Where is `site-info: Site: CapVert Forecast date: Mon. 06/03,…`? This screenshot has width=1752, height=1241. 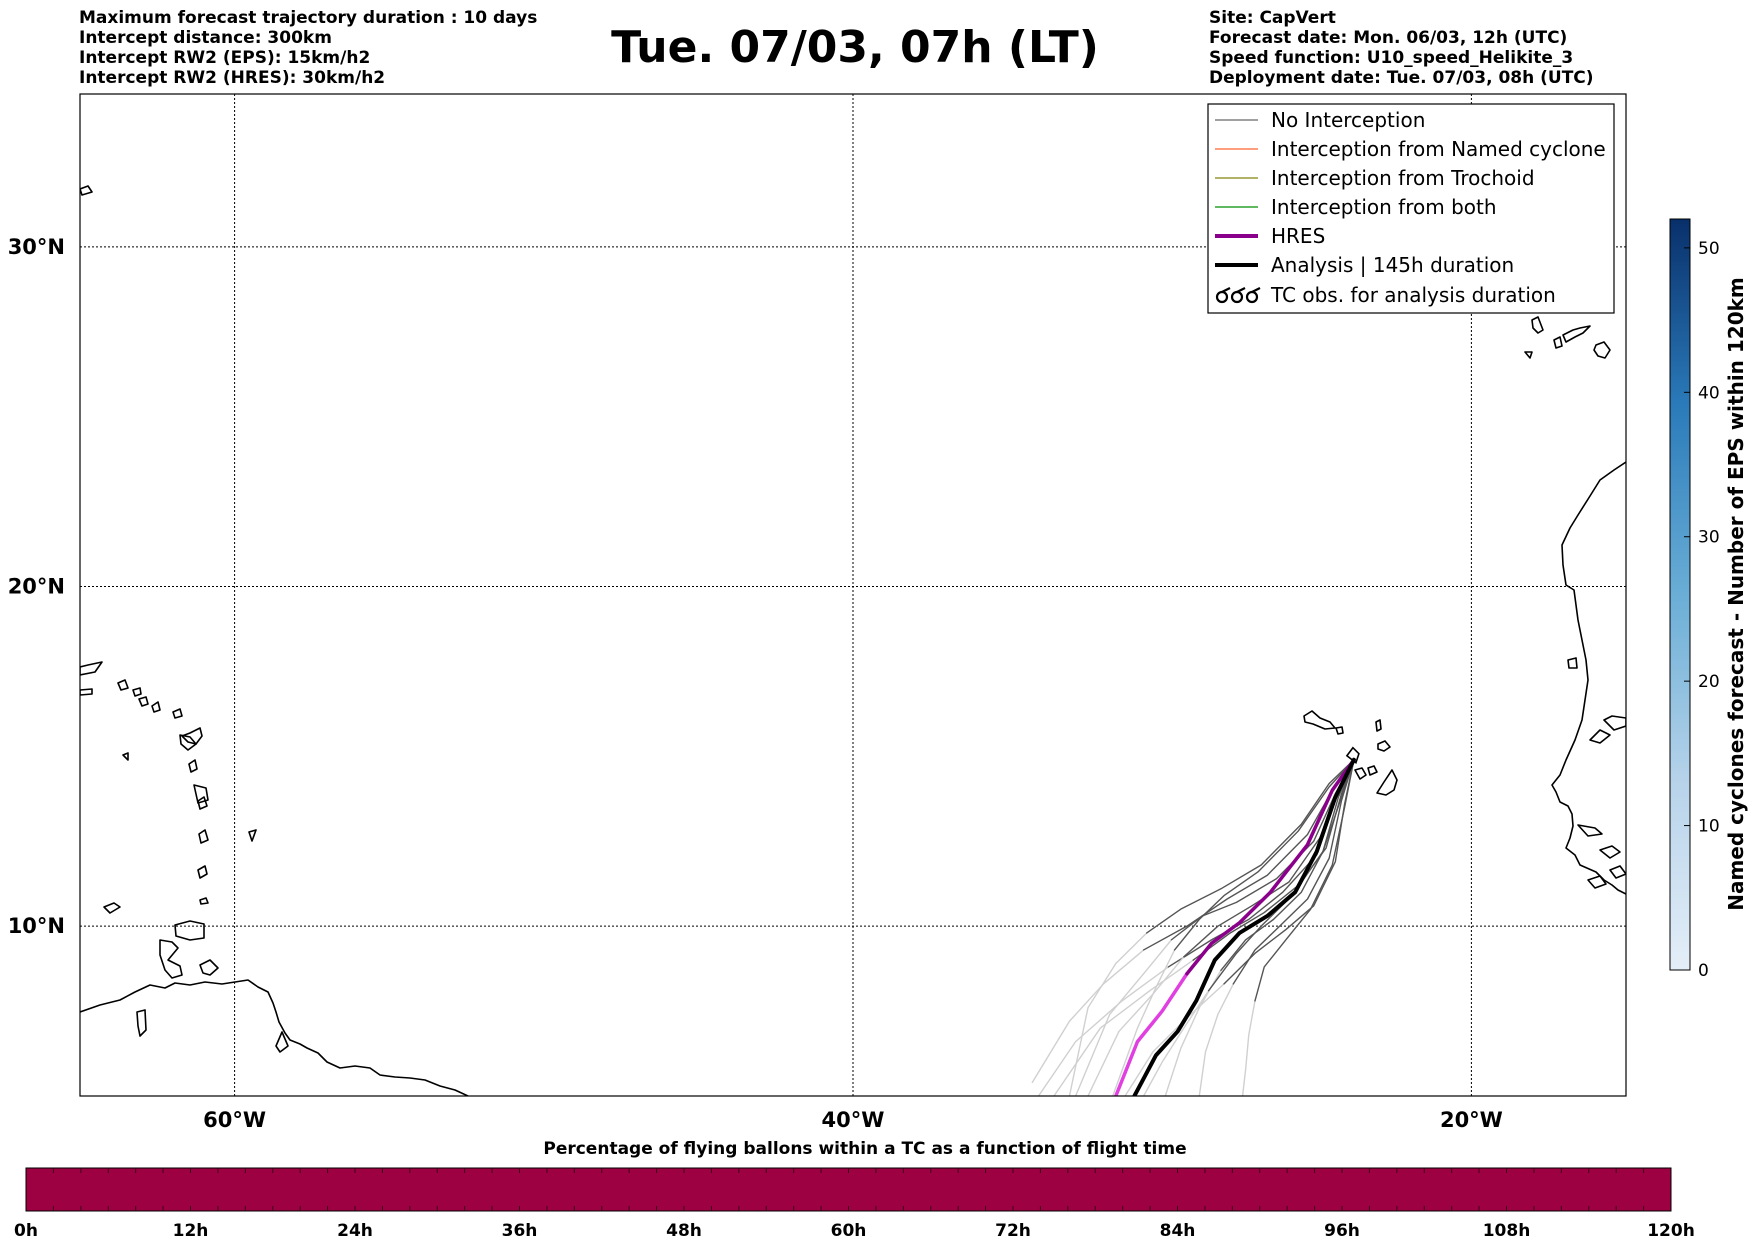 site-info: Site: CapVert Forecast date: Mon. 06/03,… is located at coordinates (1401, 48).